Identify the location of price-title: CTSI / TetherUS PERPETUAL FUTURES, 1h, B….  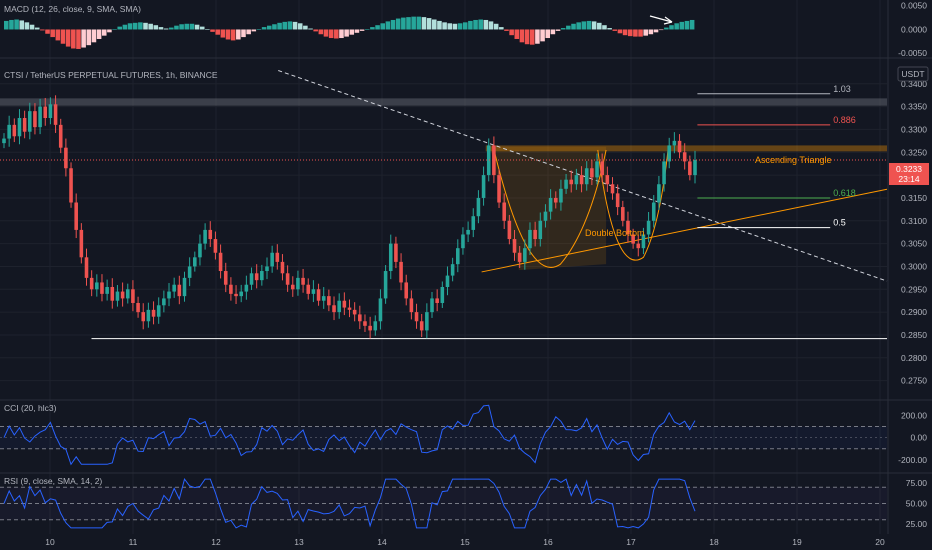
(111, 75).